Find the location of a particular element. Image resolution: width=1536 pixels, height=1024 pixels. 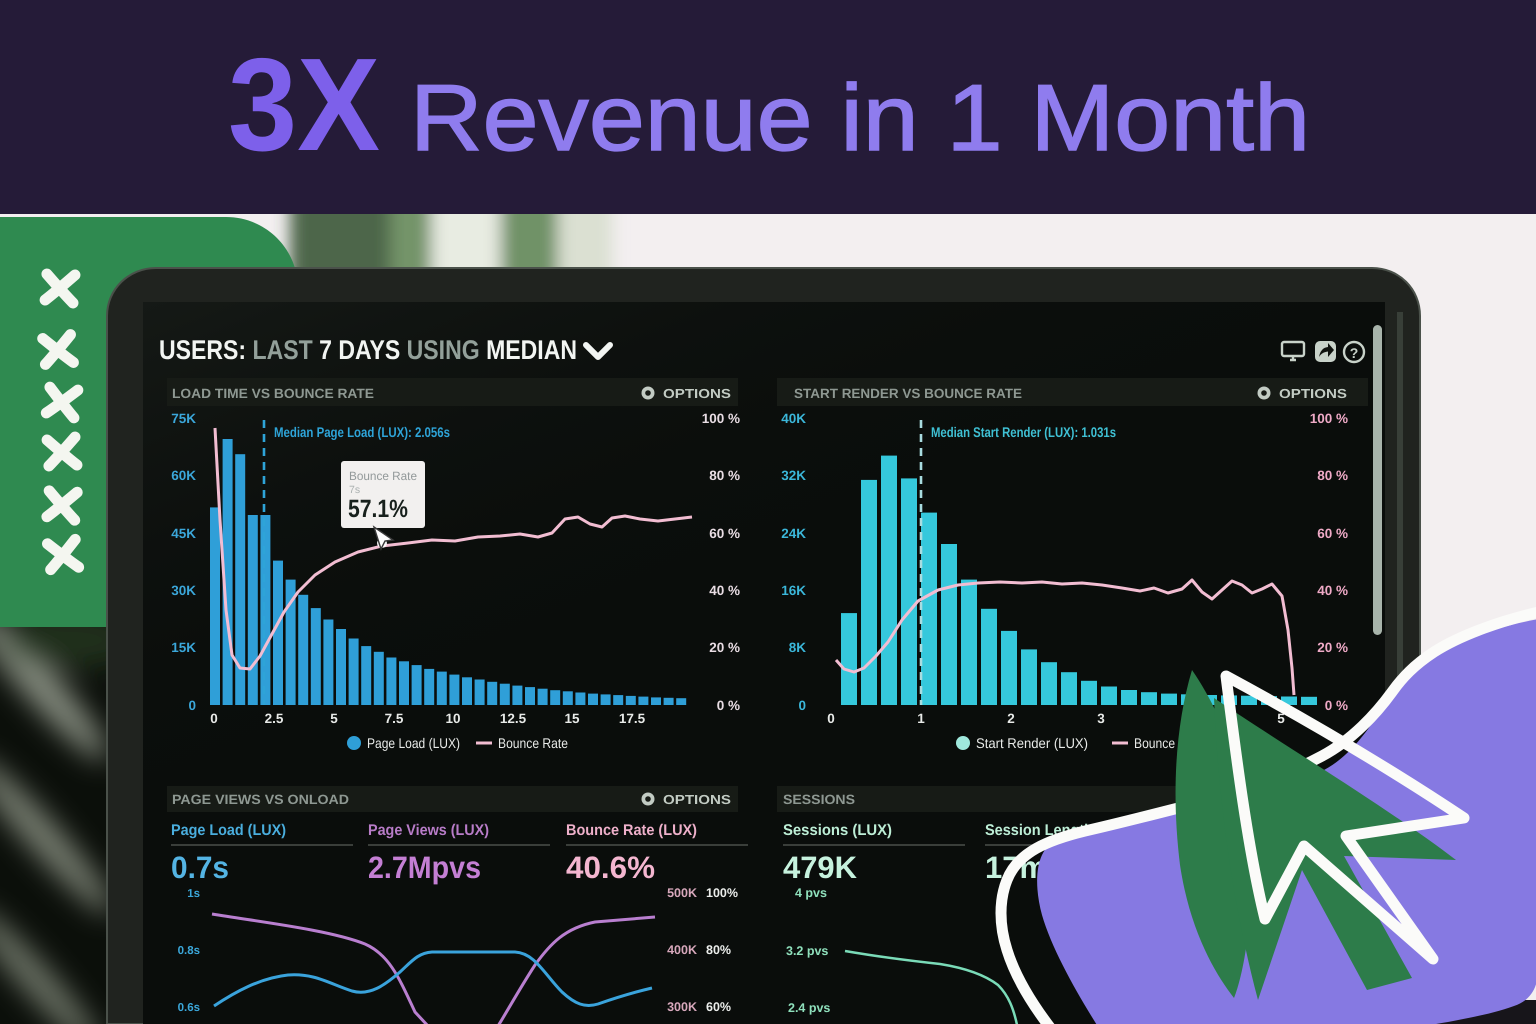

svg-text: 30K is located at coordinates (183, 590).